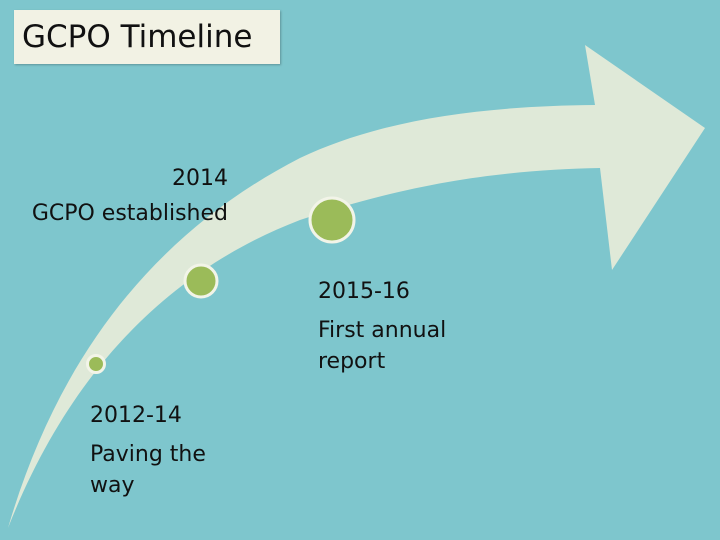 This screenshot has height=540, width=720. I want to click on milestone-description: Paving the way, so click(148, 470).